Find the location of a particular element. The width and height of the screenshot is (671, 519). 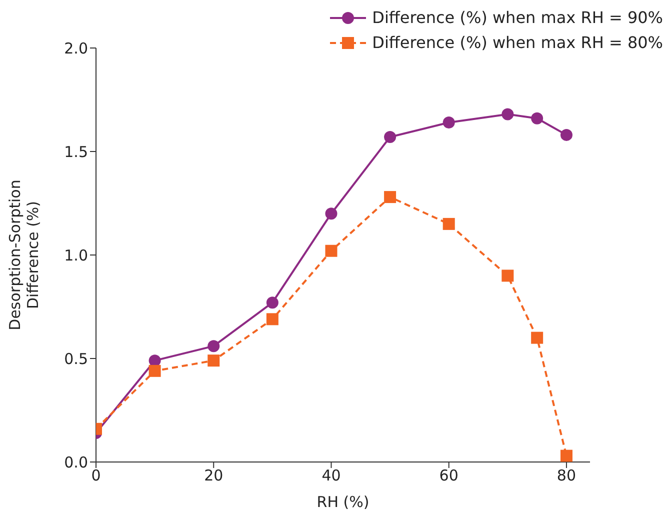

x-tick-label: 40 is located at coordinates (331, 475).